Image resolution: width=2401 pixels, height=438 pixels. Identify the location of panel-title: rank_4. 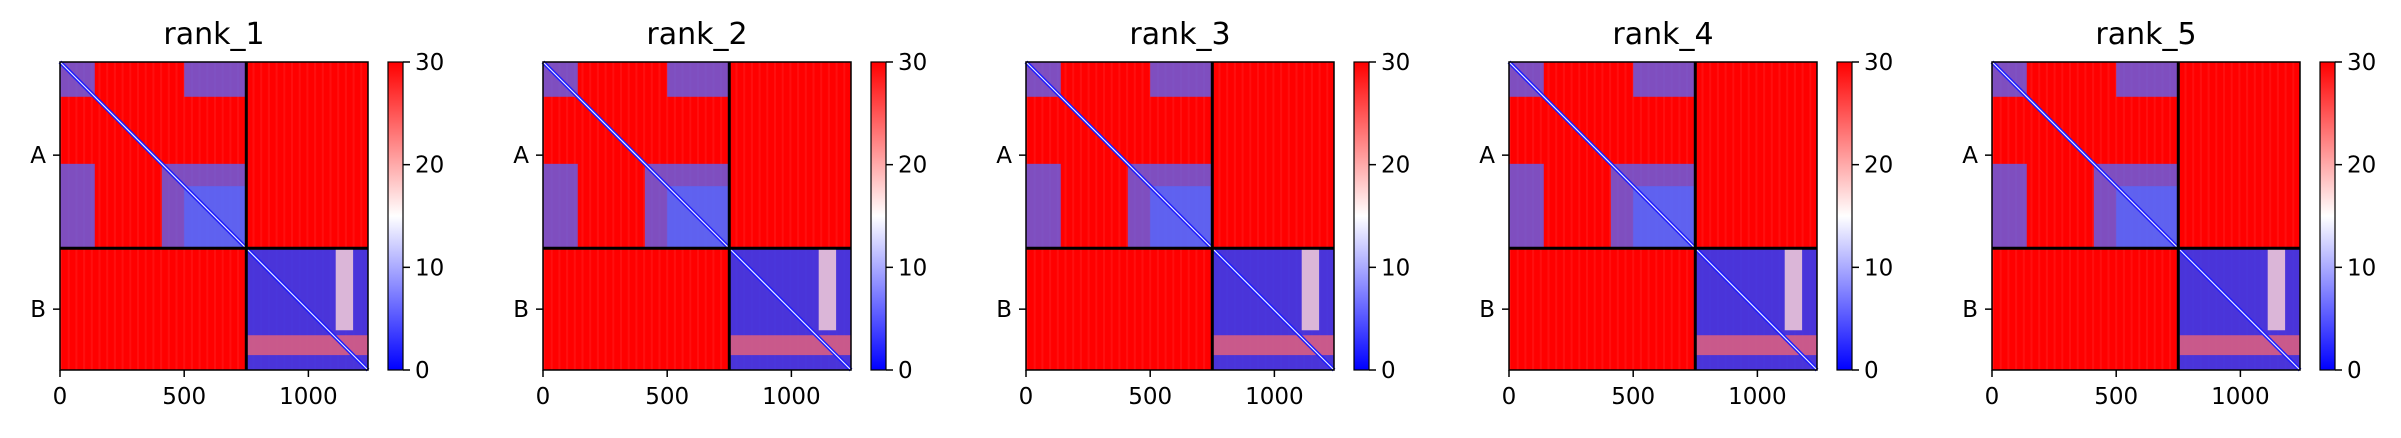
(1662, 34).